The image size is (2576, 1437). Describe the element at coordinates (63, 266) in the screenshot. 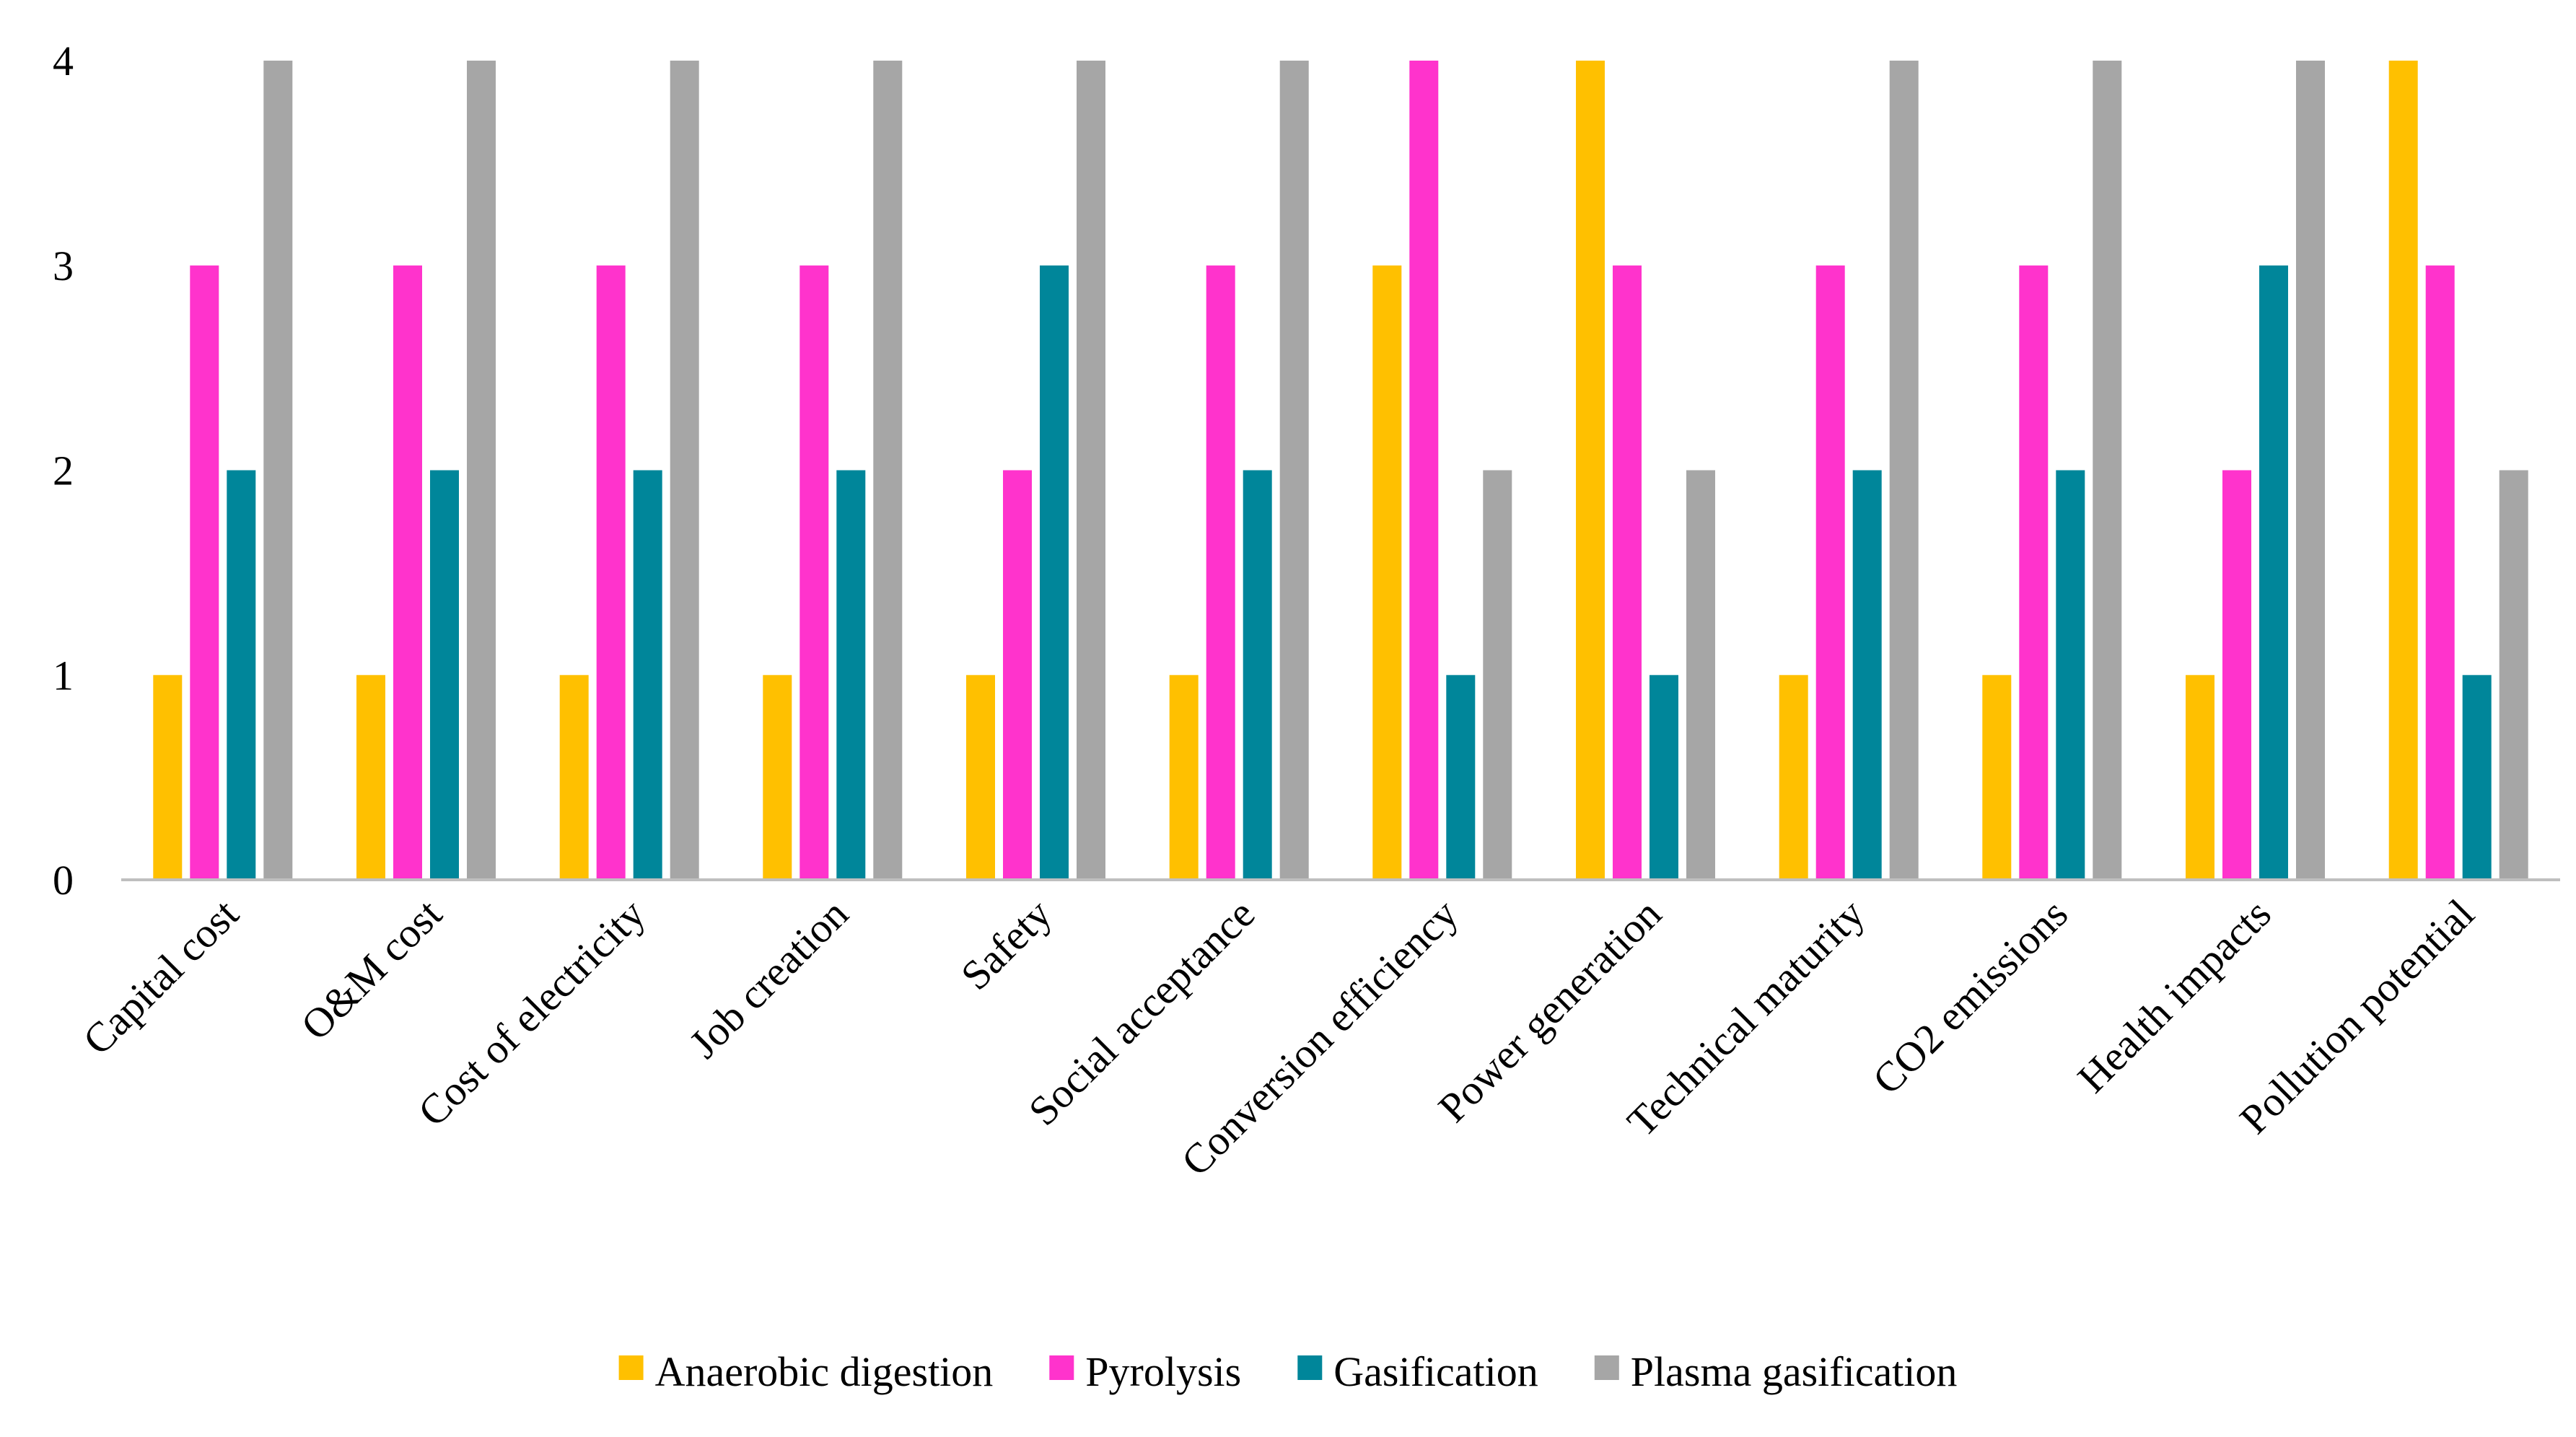

I see `y-tick-label-3: 3` at that location.